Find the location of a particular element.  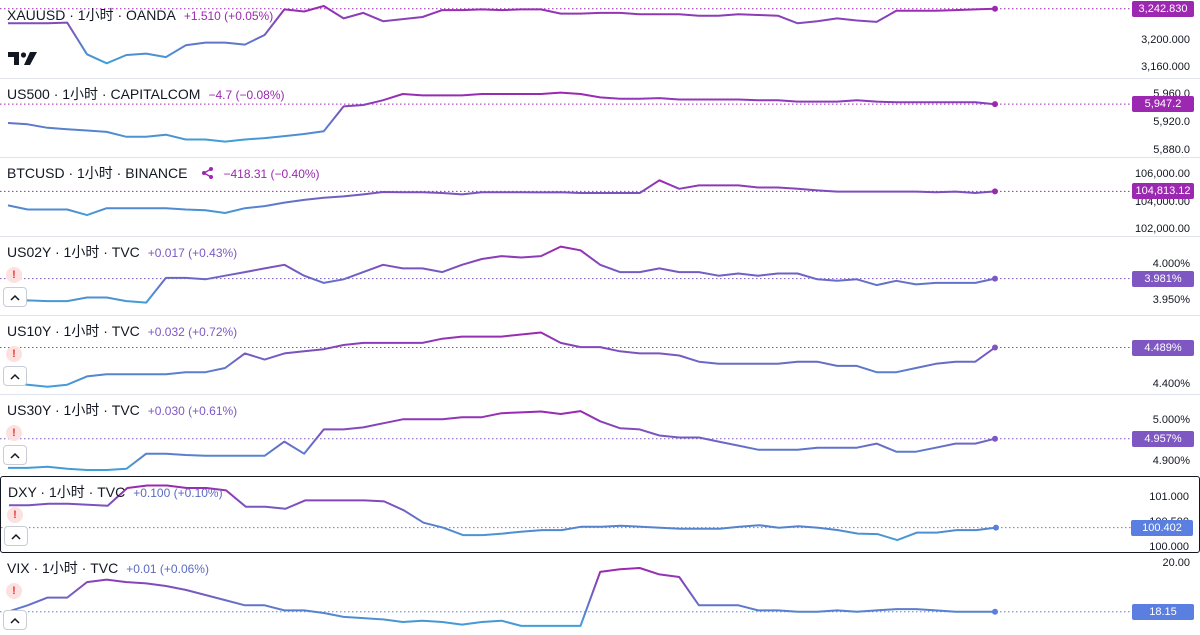

series-legend: BTCUSD · 1小时 · BINANCE −418.31 (−0.40%) is located at coordinates (163, 173).